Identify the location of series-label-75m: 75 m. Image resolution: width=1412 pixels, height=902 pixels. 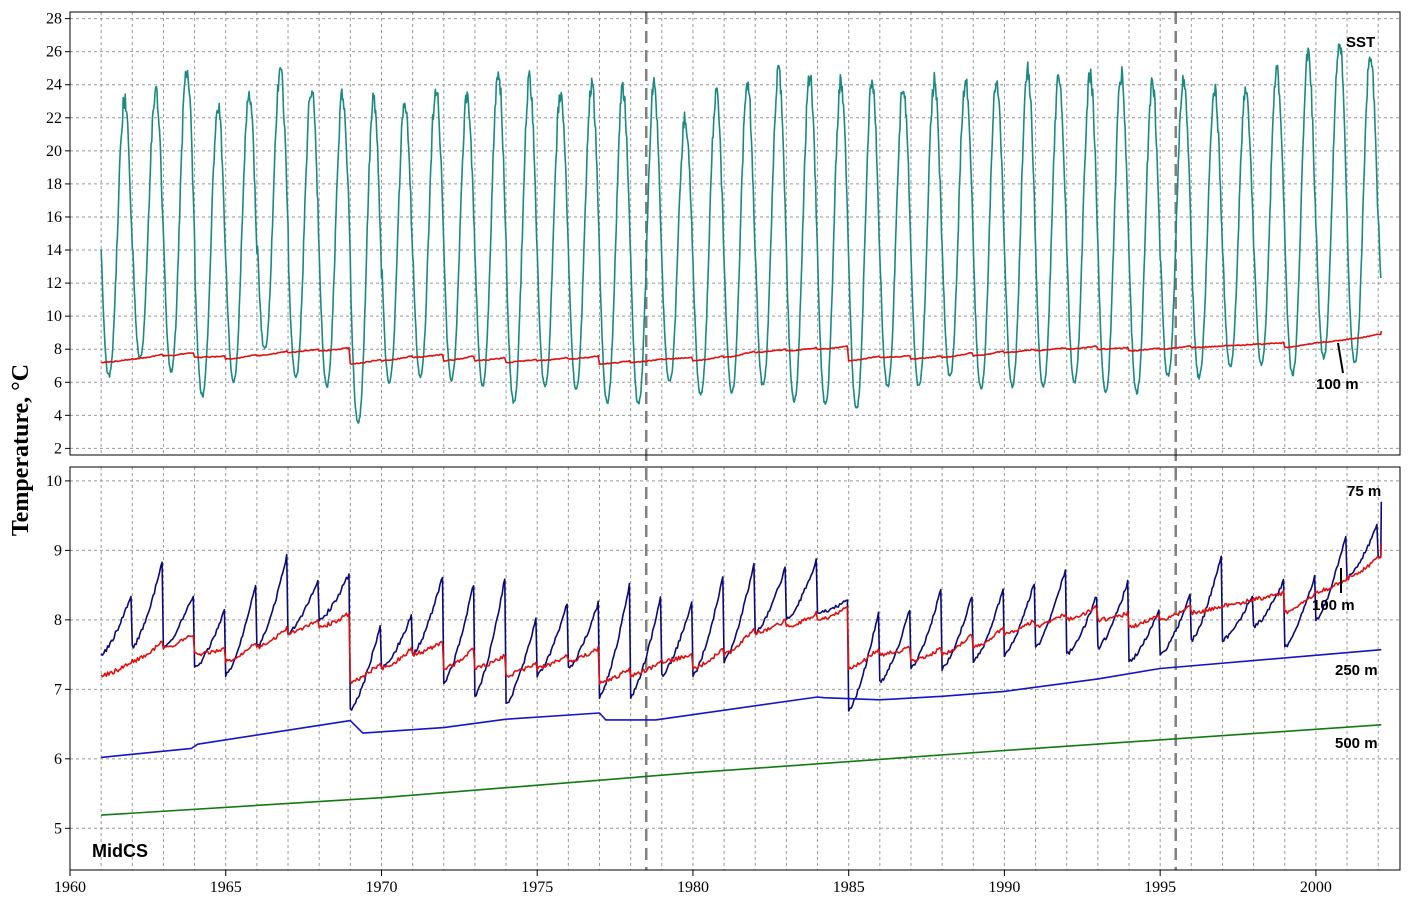
(1364, 491).